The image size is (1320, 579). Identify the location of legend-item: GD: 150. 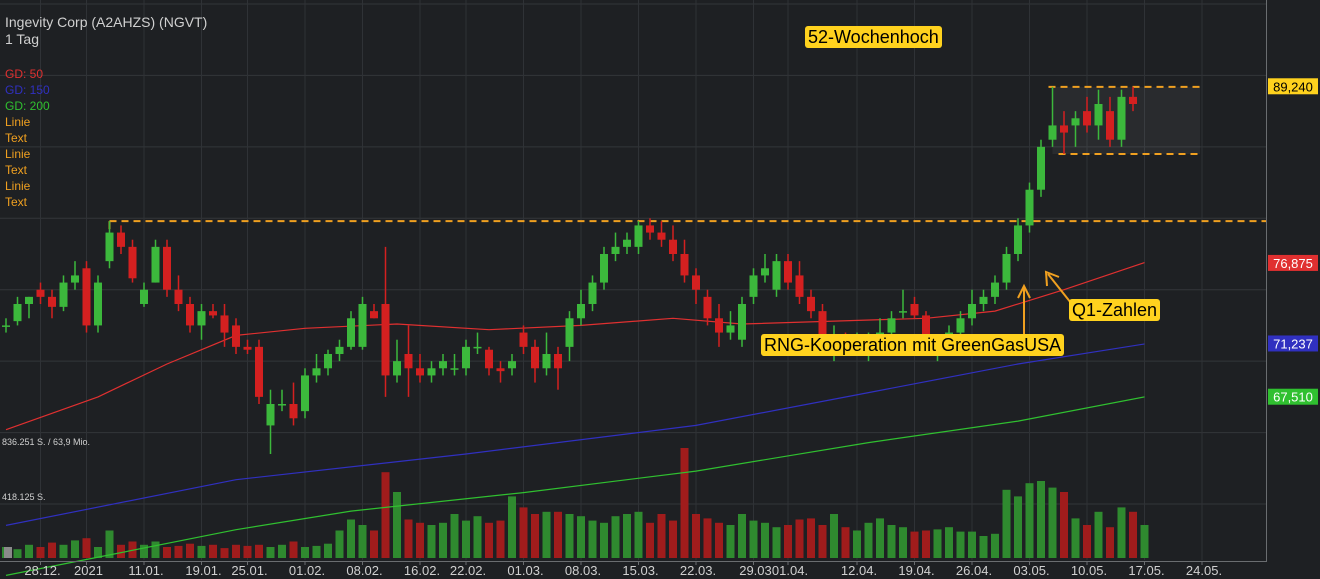
(27, 90).